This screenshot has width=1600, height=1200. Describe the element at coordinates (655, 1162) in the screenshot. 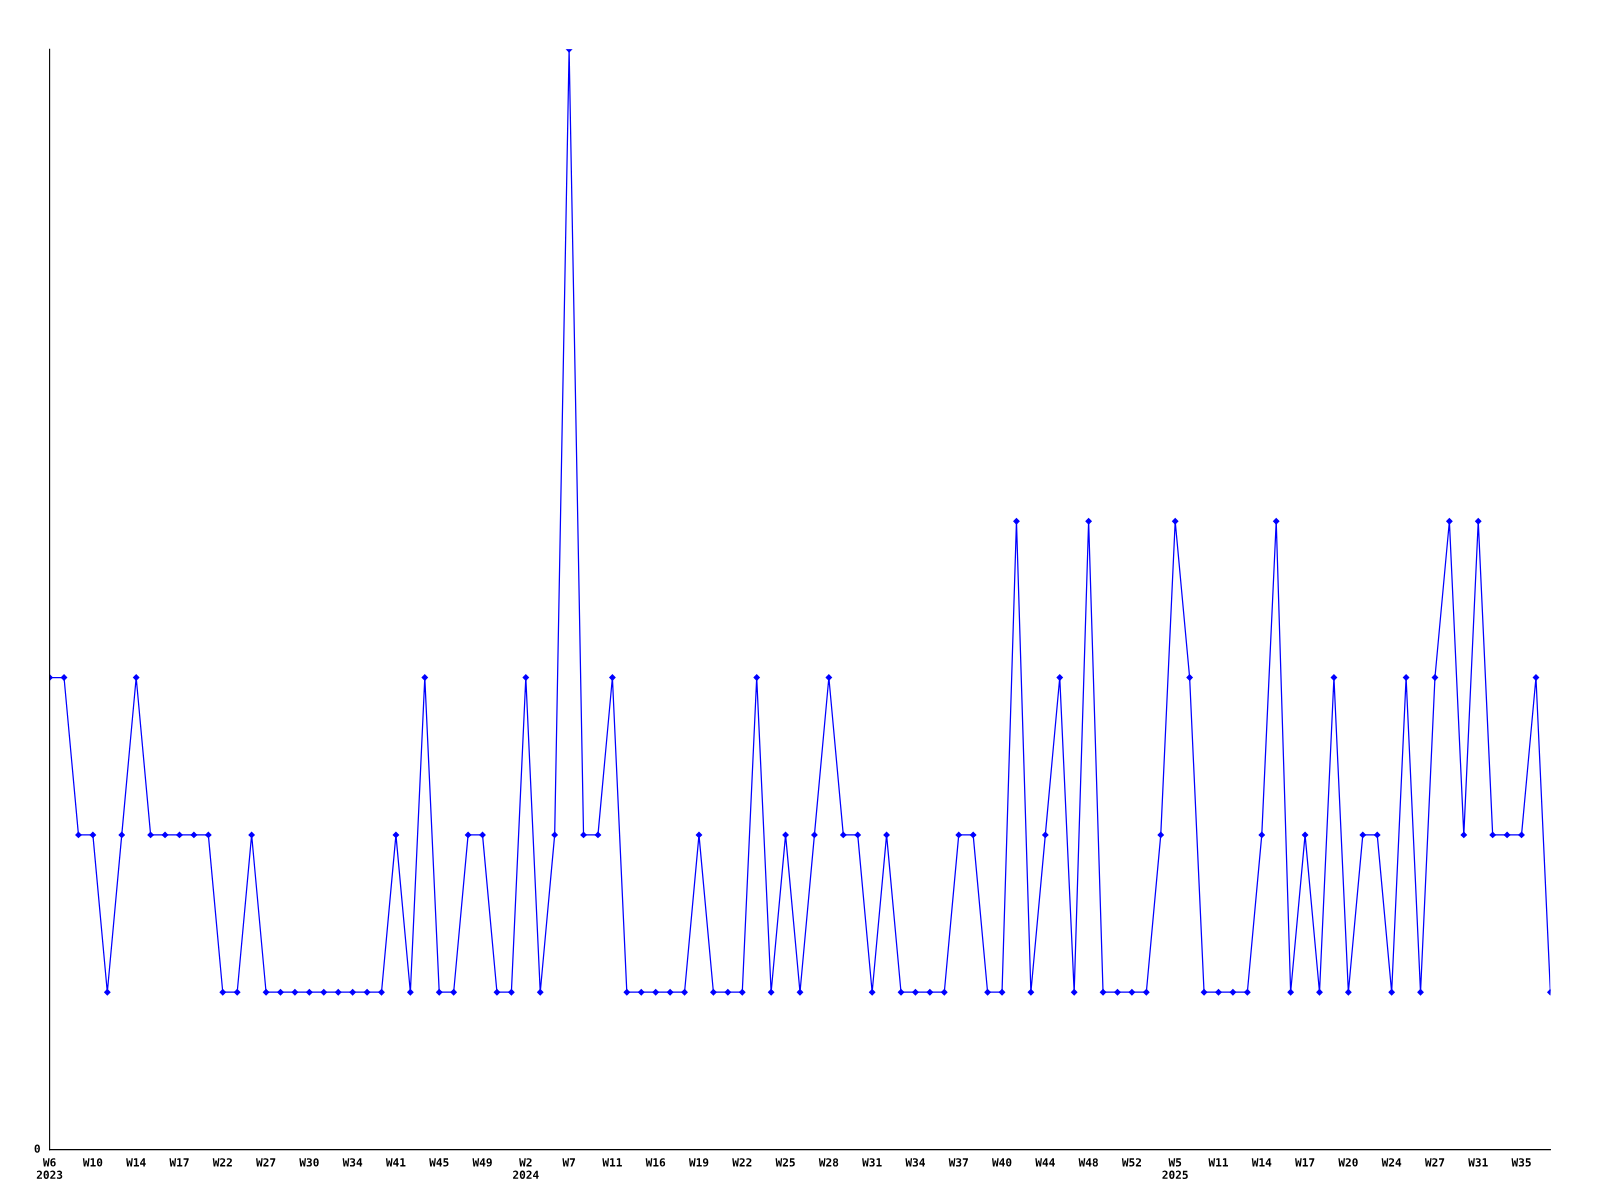

I see `x-tick-label: W16` at that location.